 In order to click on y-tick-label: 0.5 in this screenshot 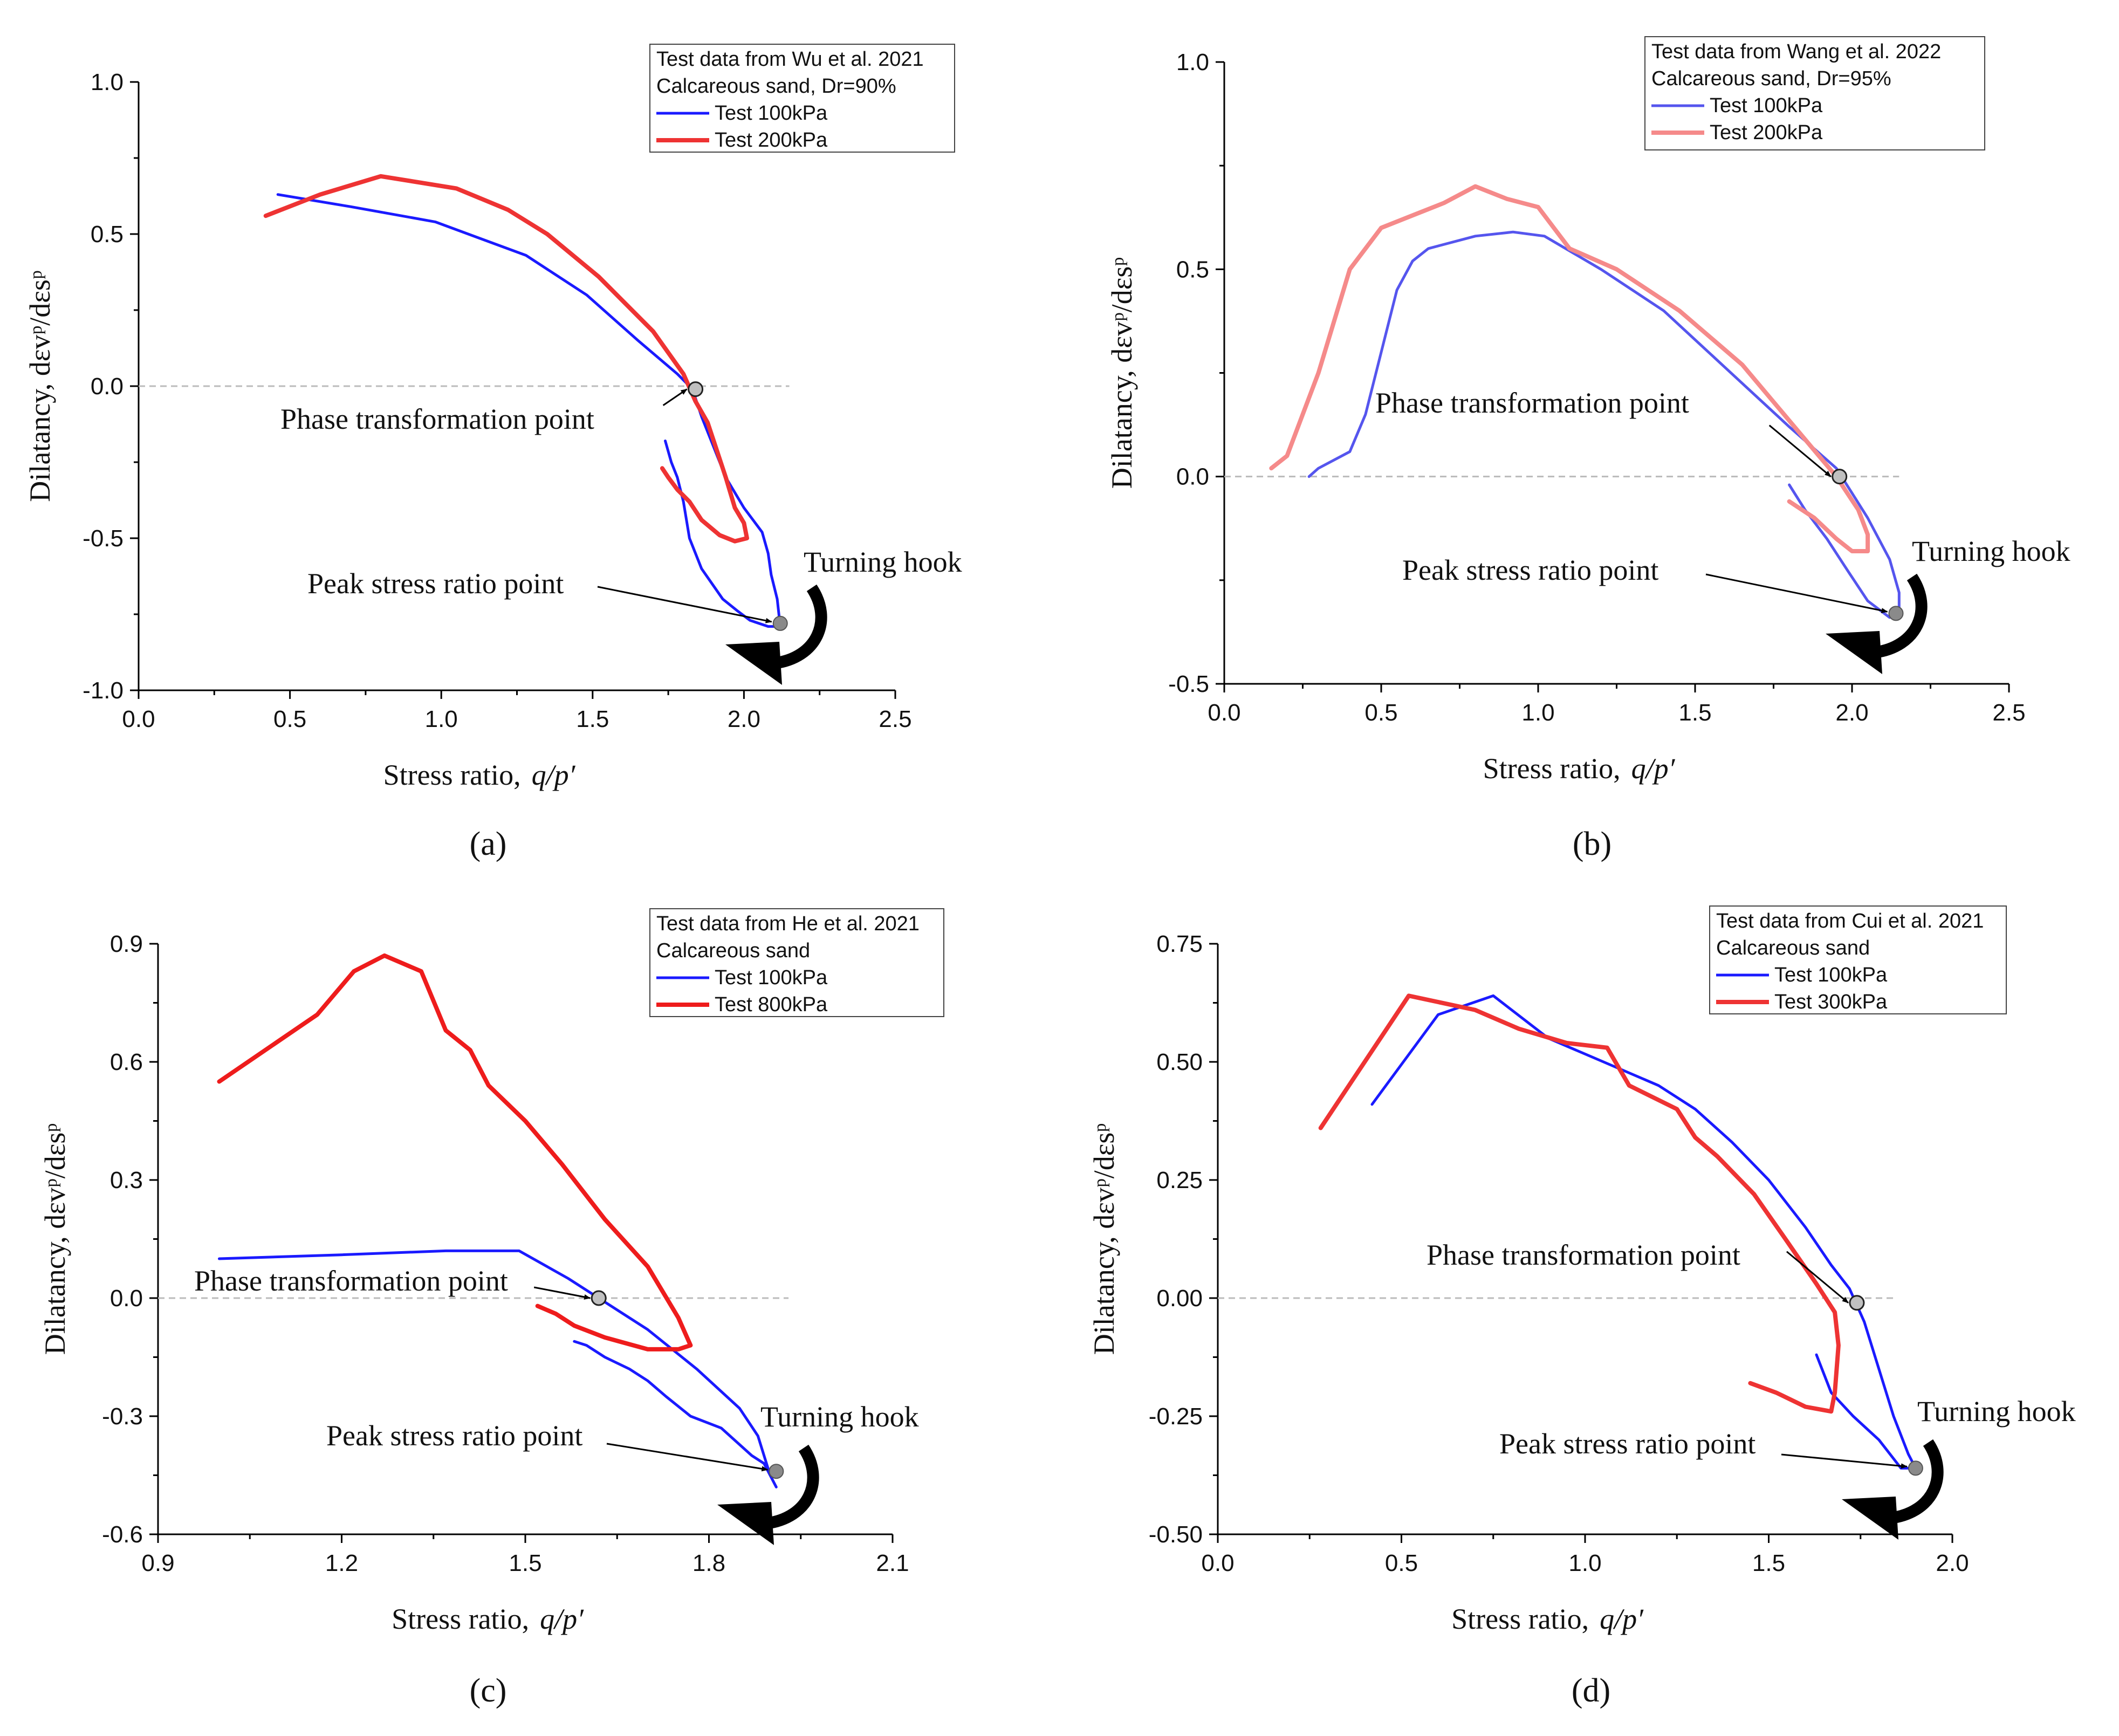, I will do `click(1193, 269)`.